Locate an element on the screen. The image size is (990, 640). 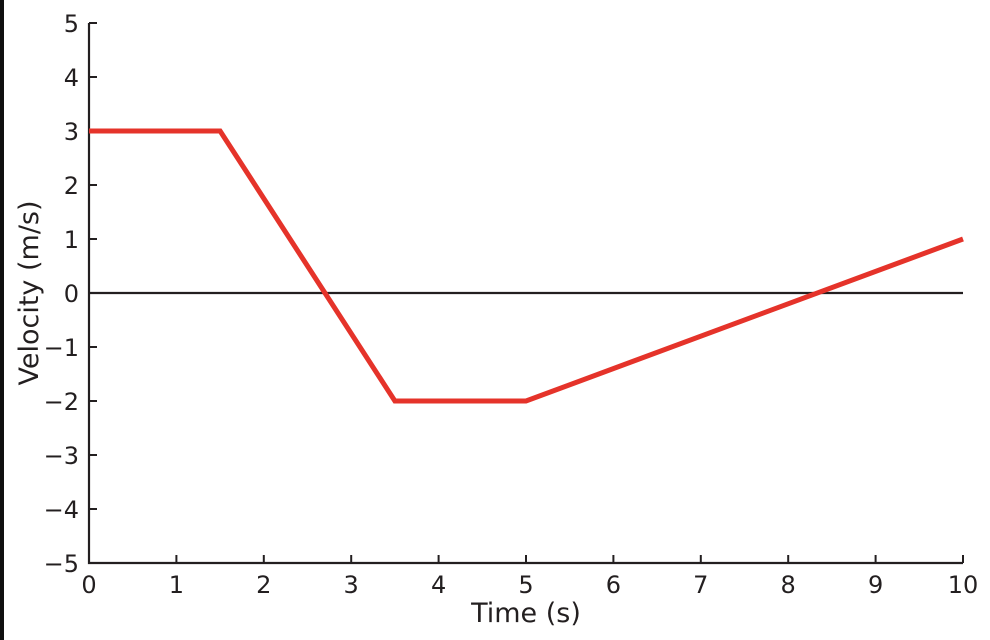
x-tick-label: 4 is located at coordinates (438, 585).